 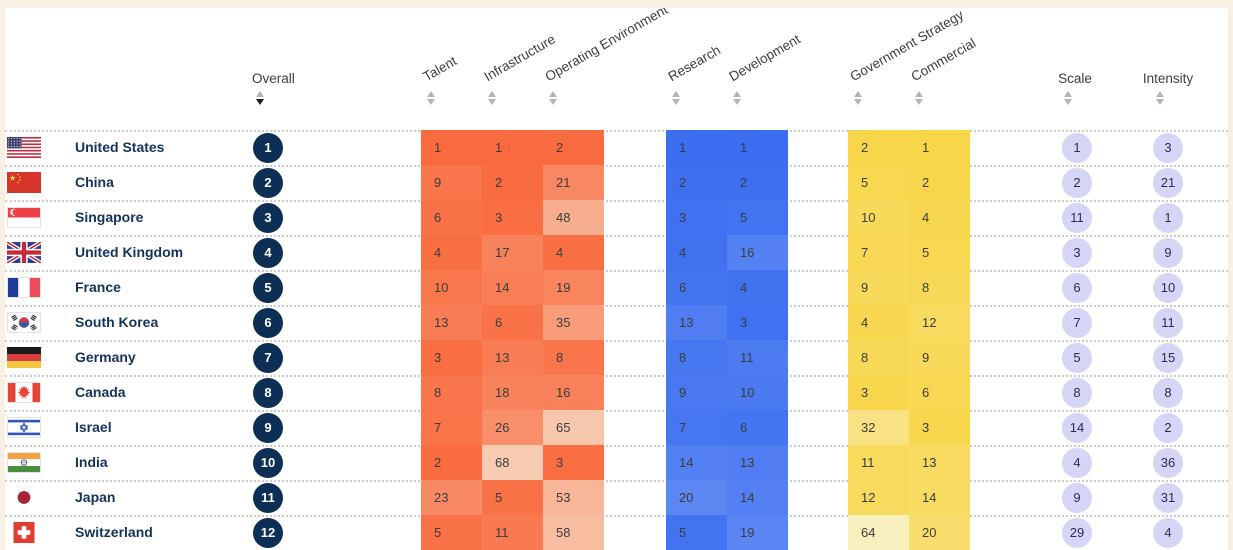 What do you see at coordinates (1077, 322) in the screenshot?
I see `scale-badge: 7` at bounding box center [1077, 322].